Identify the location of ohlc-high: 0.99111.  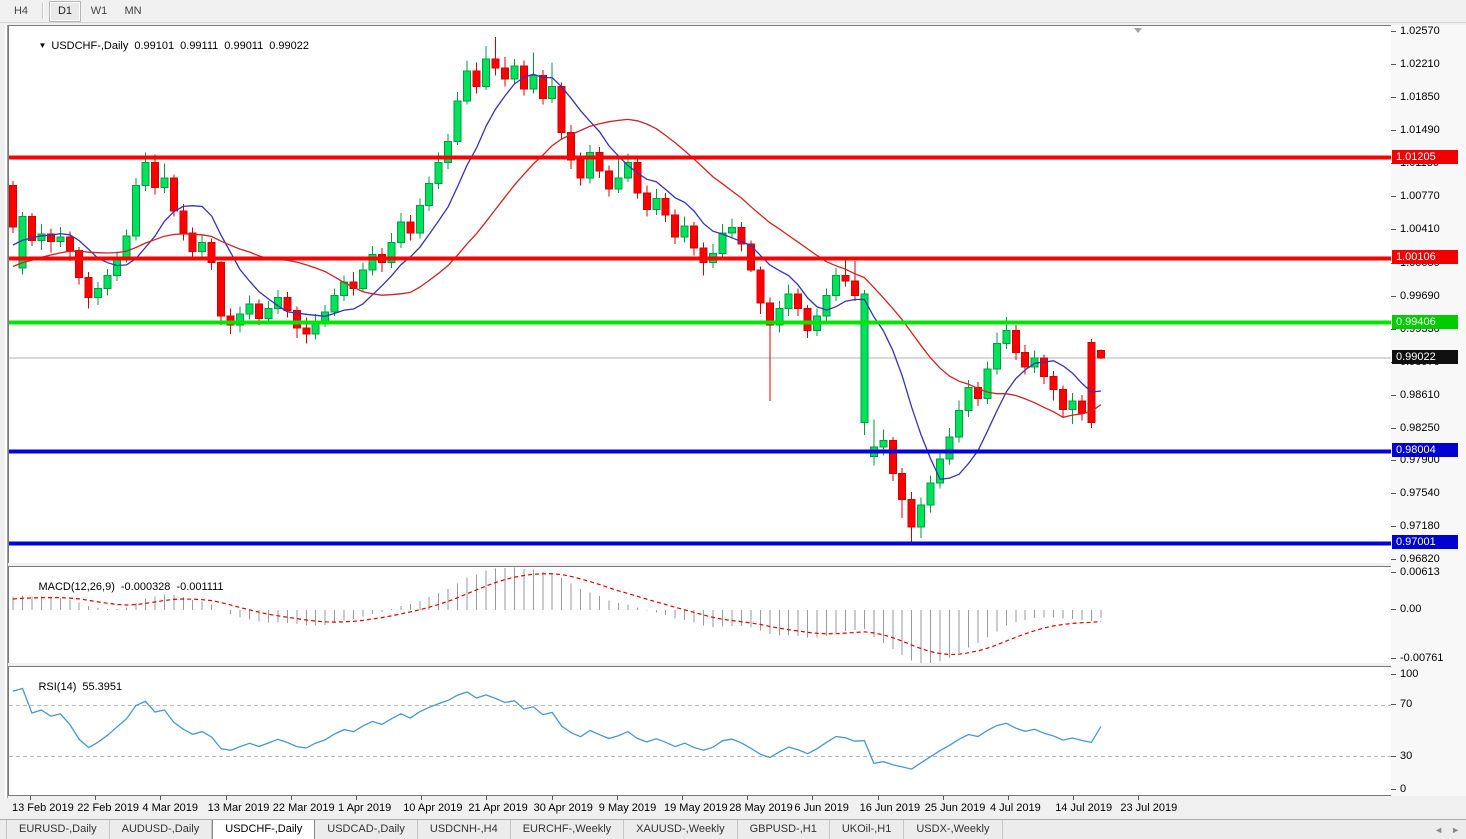
(199, 46).